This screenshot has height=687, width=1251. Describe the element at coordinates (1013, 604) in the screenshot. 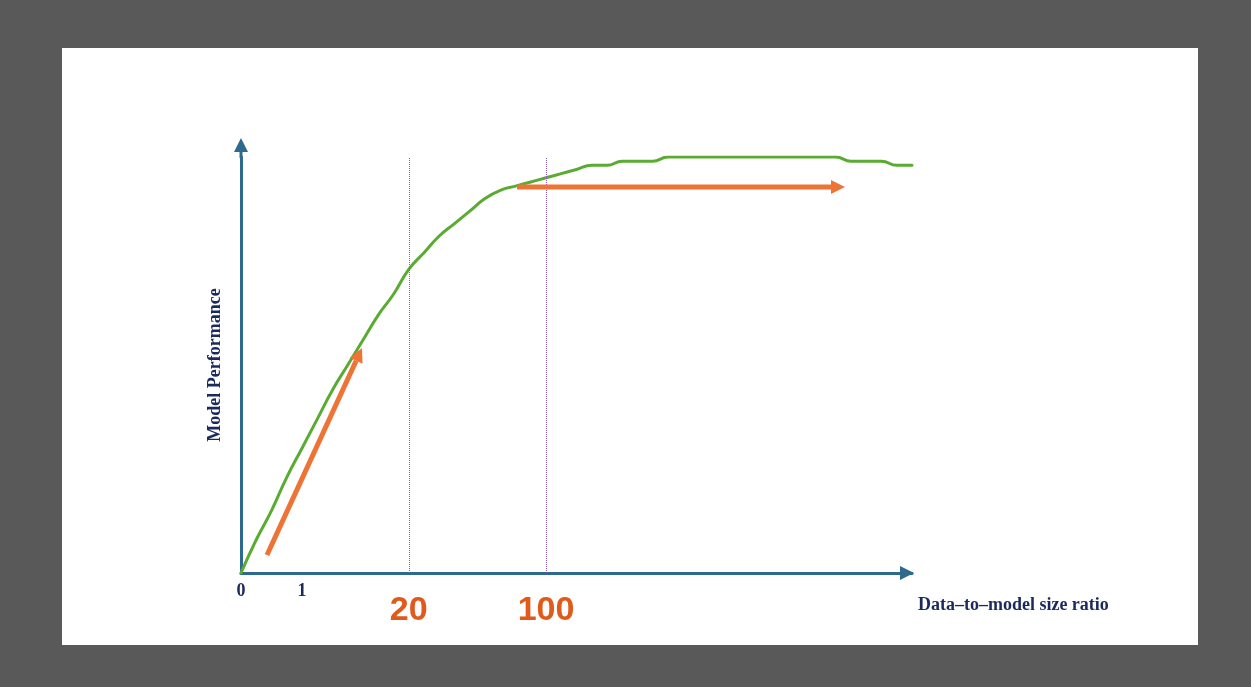

I see `x-axis-title: Data–to–model size ratio` at that location.